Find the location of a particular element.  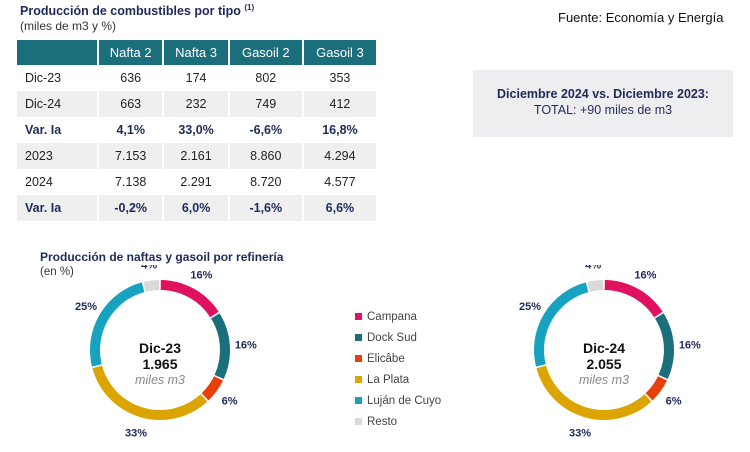

table-cell: 6,6% is located at coordinates (339, 208).